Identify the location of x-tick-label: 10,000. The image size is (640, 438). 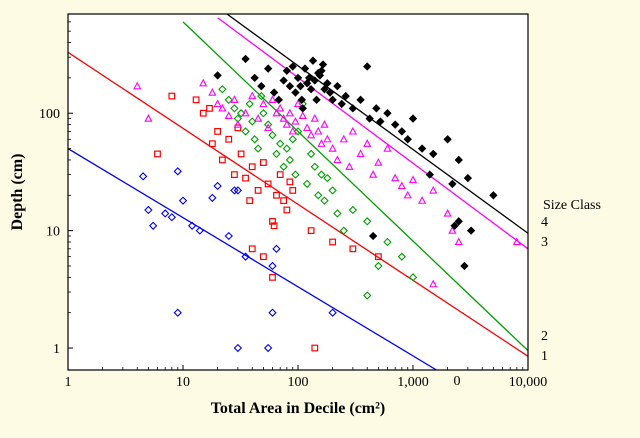
(528, 382).